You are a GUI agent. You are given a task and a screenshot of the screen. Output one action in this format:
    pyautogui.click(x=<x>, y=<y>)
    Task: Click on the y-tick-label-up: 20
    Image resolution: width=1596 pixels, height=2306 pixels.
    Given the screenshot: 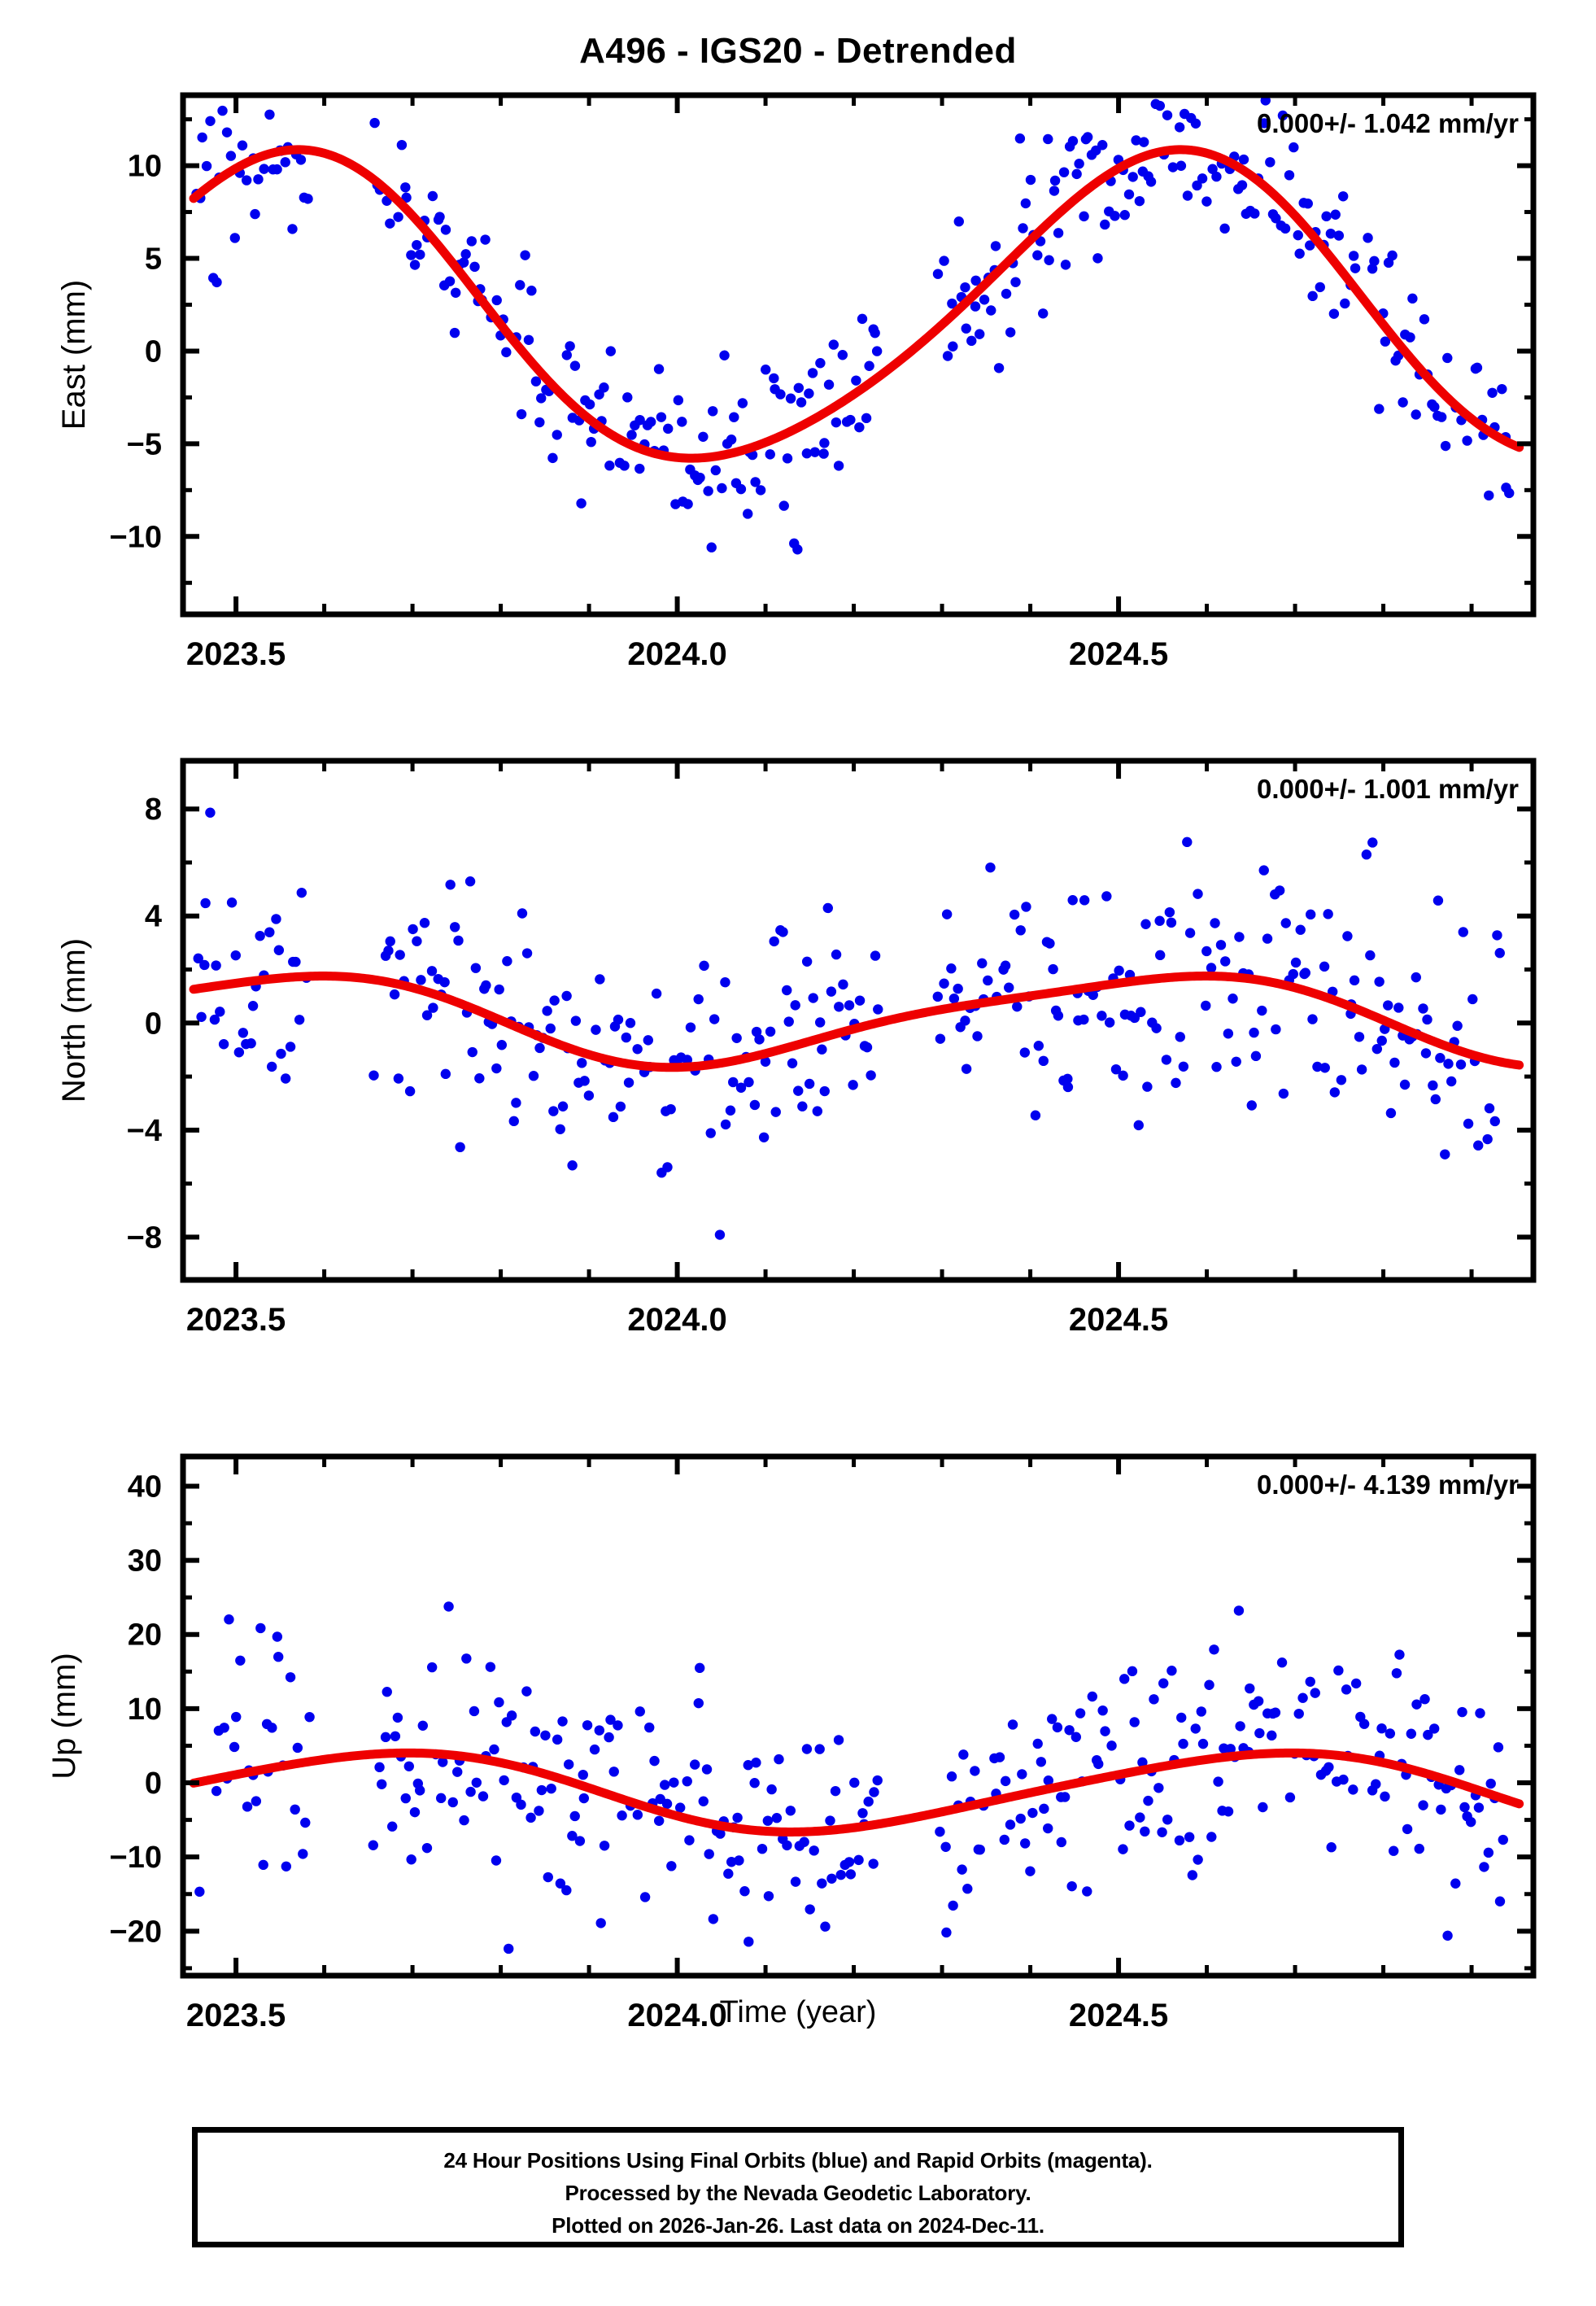 What is the action you would take?
    pyautogui.click(x=145, y=1635)
    